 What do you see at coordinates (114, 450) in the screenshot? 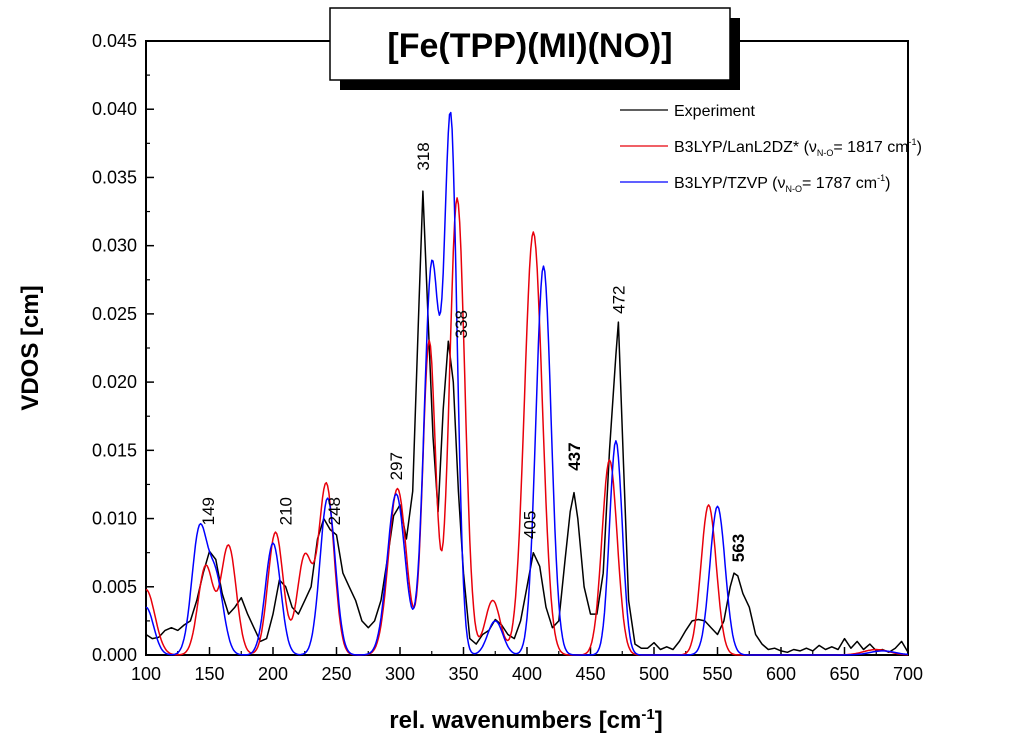
I see `y-tick-label: 0.015` at bounding box center [114, 450].